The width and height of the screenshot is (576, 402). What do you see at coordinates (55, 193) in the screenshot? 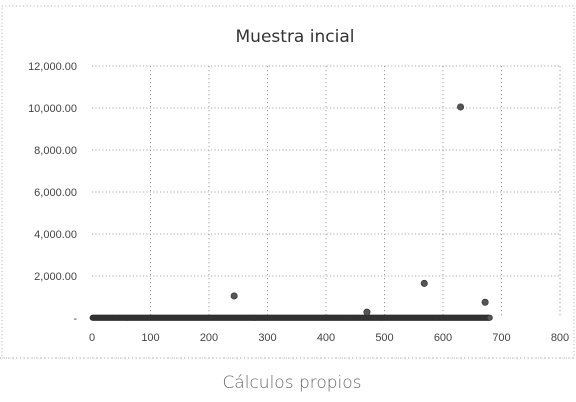
I see `y-tick-label: 6,000.00` at bounding box center [55, 193].